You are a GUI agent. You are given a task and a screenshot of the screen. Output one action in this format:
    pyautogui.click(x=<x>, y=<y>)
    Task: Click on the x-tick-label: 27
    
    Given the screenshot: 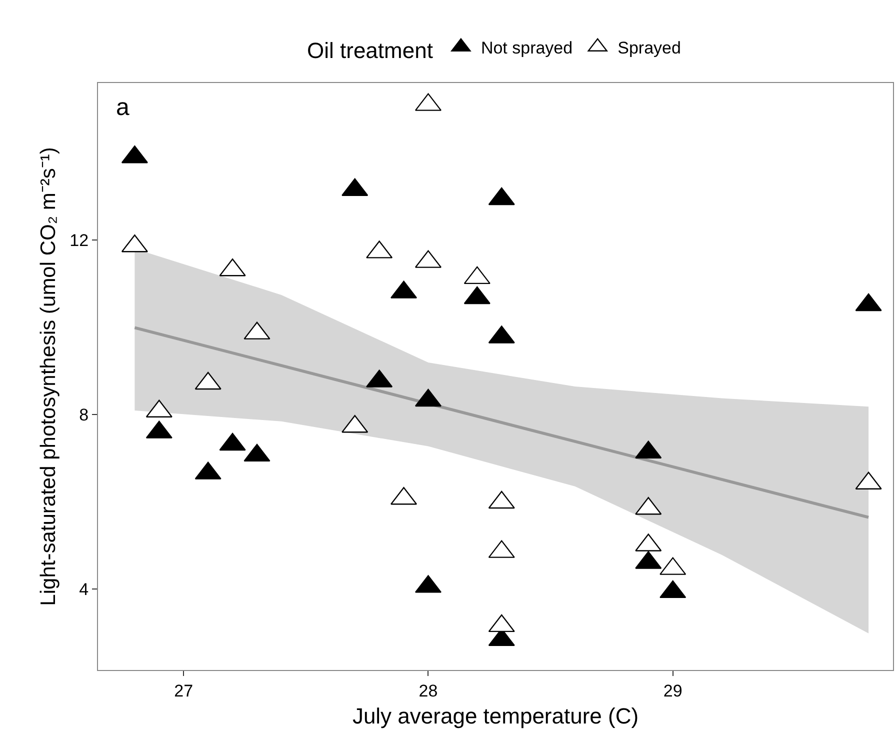 What is the action you would take?
    pyautogui.click(x=184, y=690)
    